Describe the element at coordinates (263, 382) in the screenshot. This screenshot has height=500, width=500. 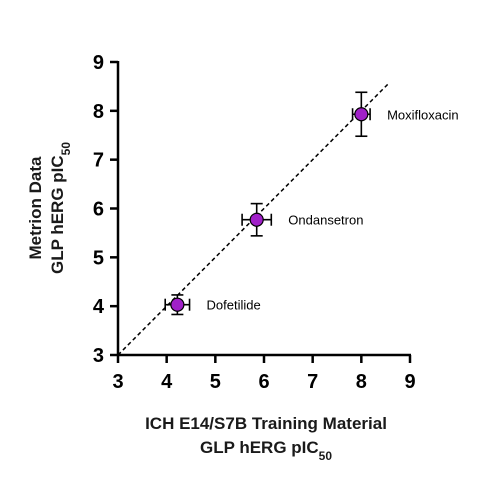
I see `x-tick-label-6: 6` at that location.